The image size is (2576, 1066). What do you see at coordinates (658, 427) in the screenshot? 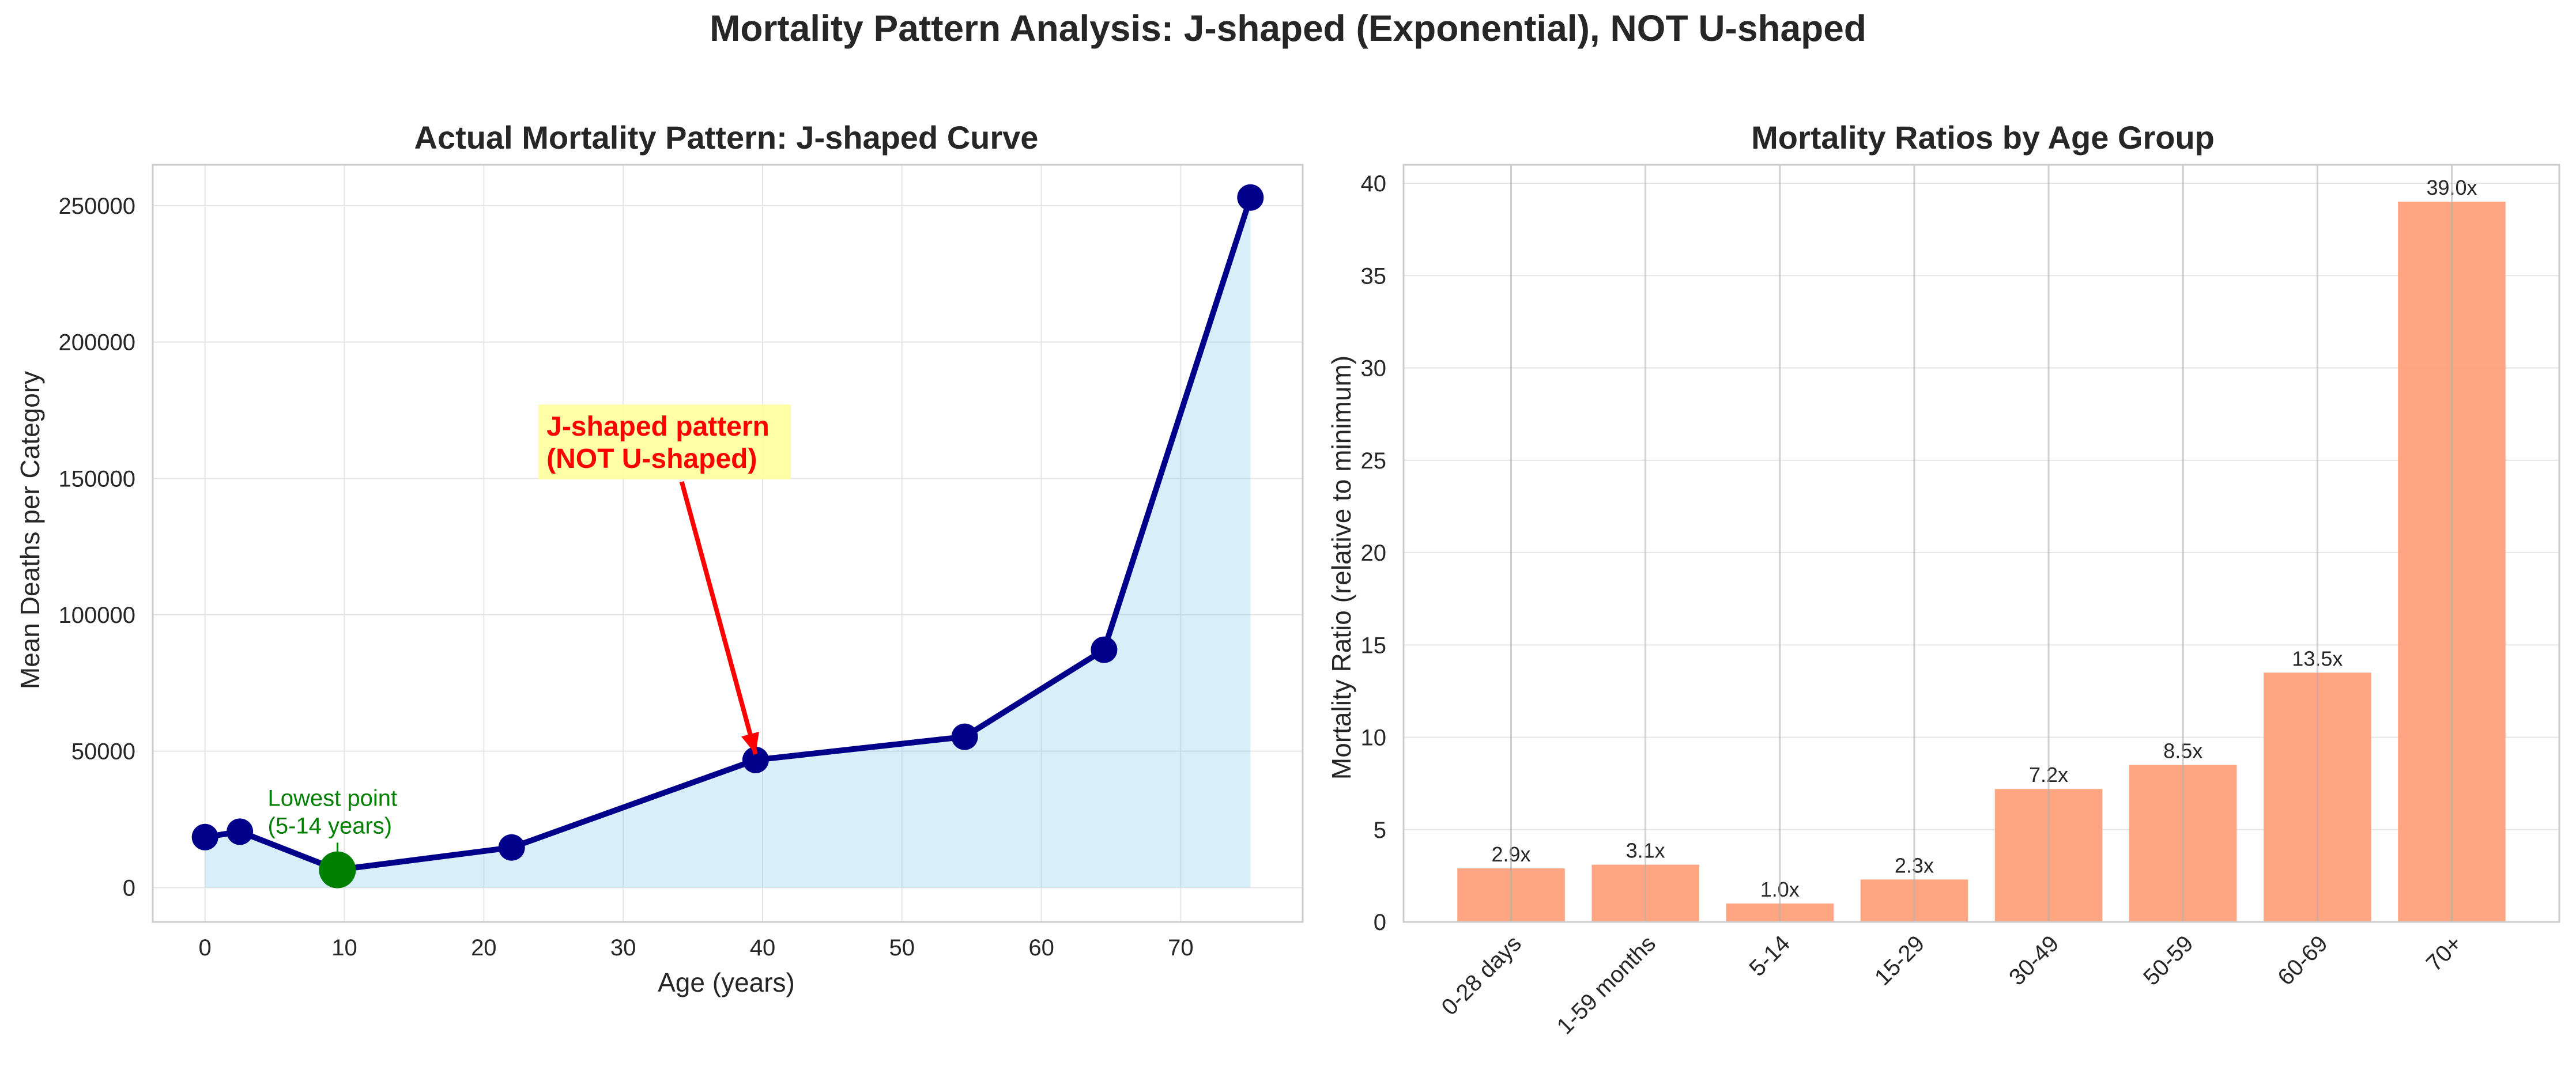
I see `annotation-jshape-line1: J-shaped pattern` at bounding box center [658, 427].